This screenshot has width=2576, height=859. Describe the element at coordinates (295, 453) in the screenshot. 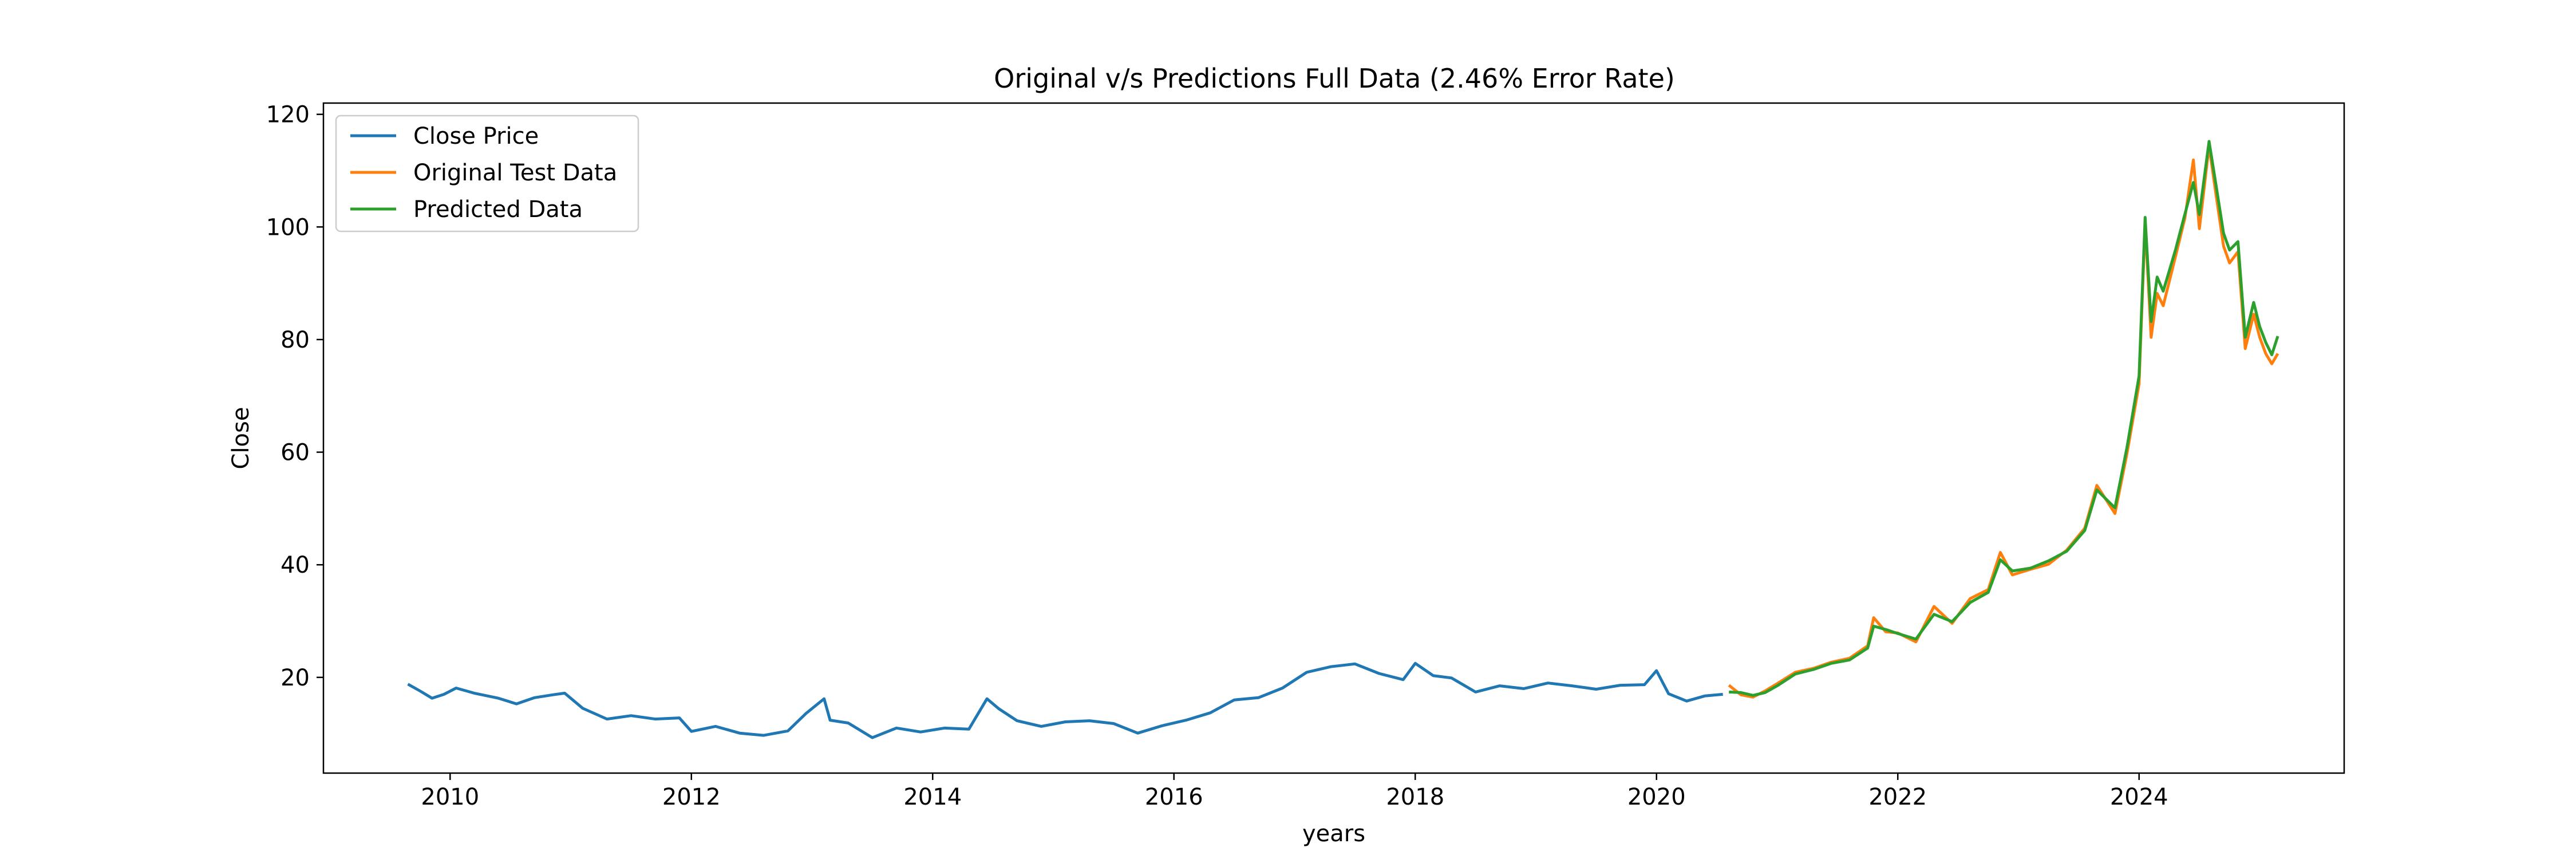

I see `y-tick-label: 60` at that location.